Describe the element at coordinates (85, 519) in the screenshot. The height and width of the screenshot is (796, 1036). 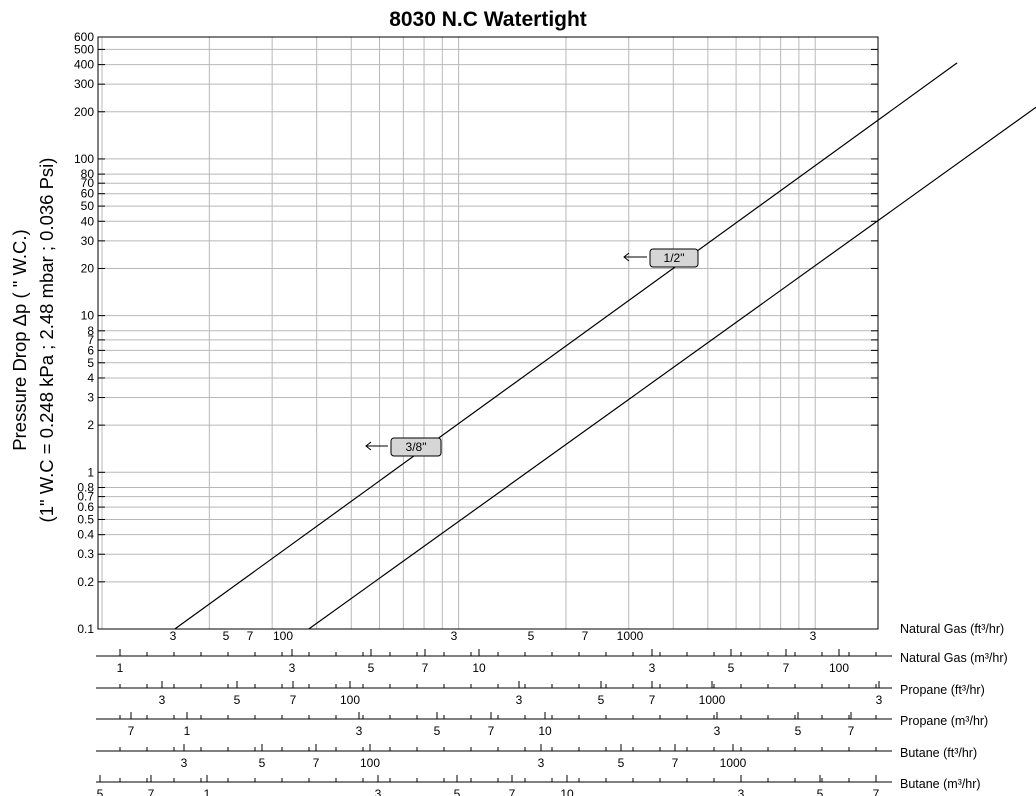
I see `y-tick-label: 0.5` at that location.